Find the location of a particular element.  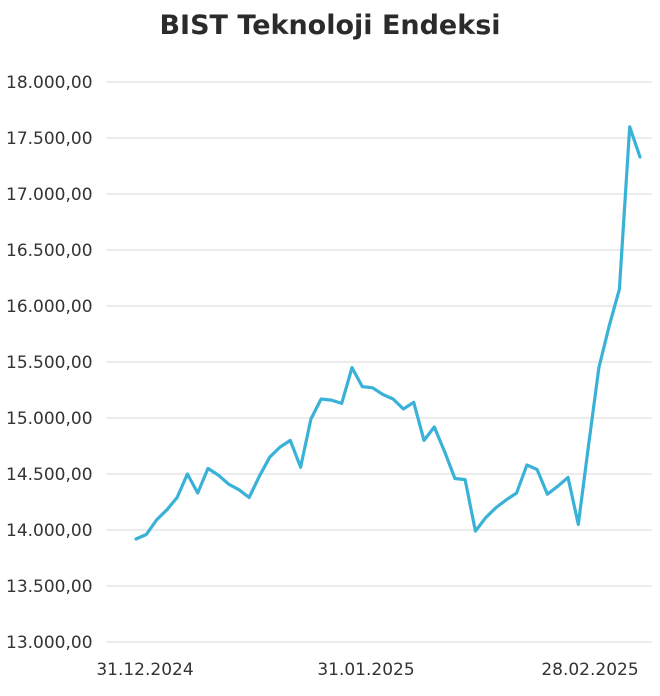

y-tick-label: 17.000,00 is located at coordinates (49, 195).